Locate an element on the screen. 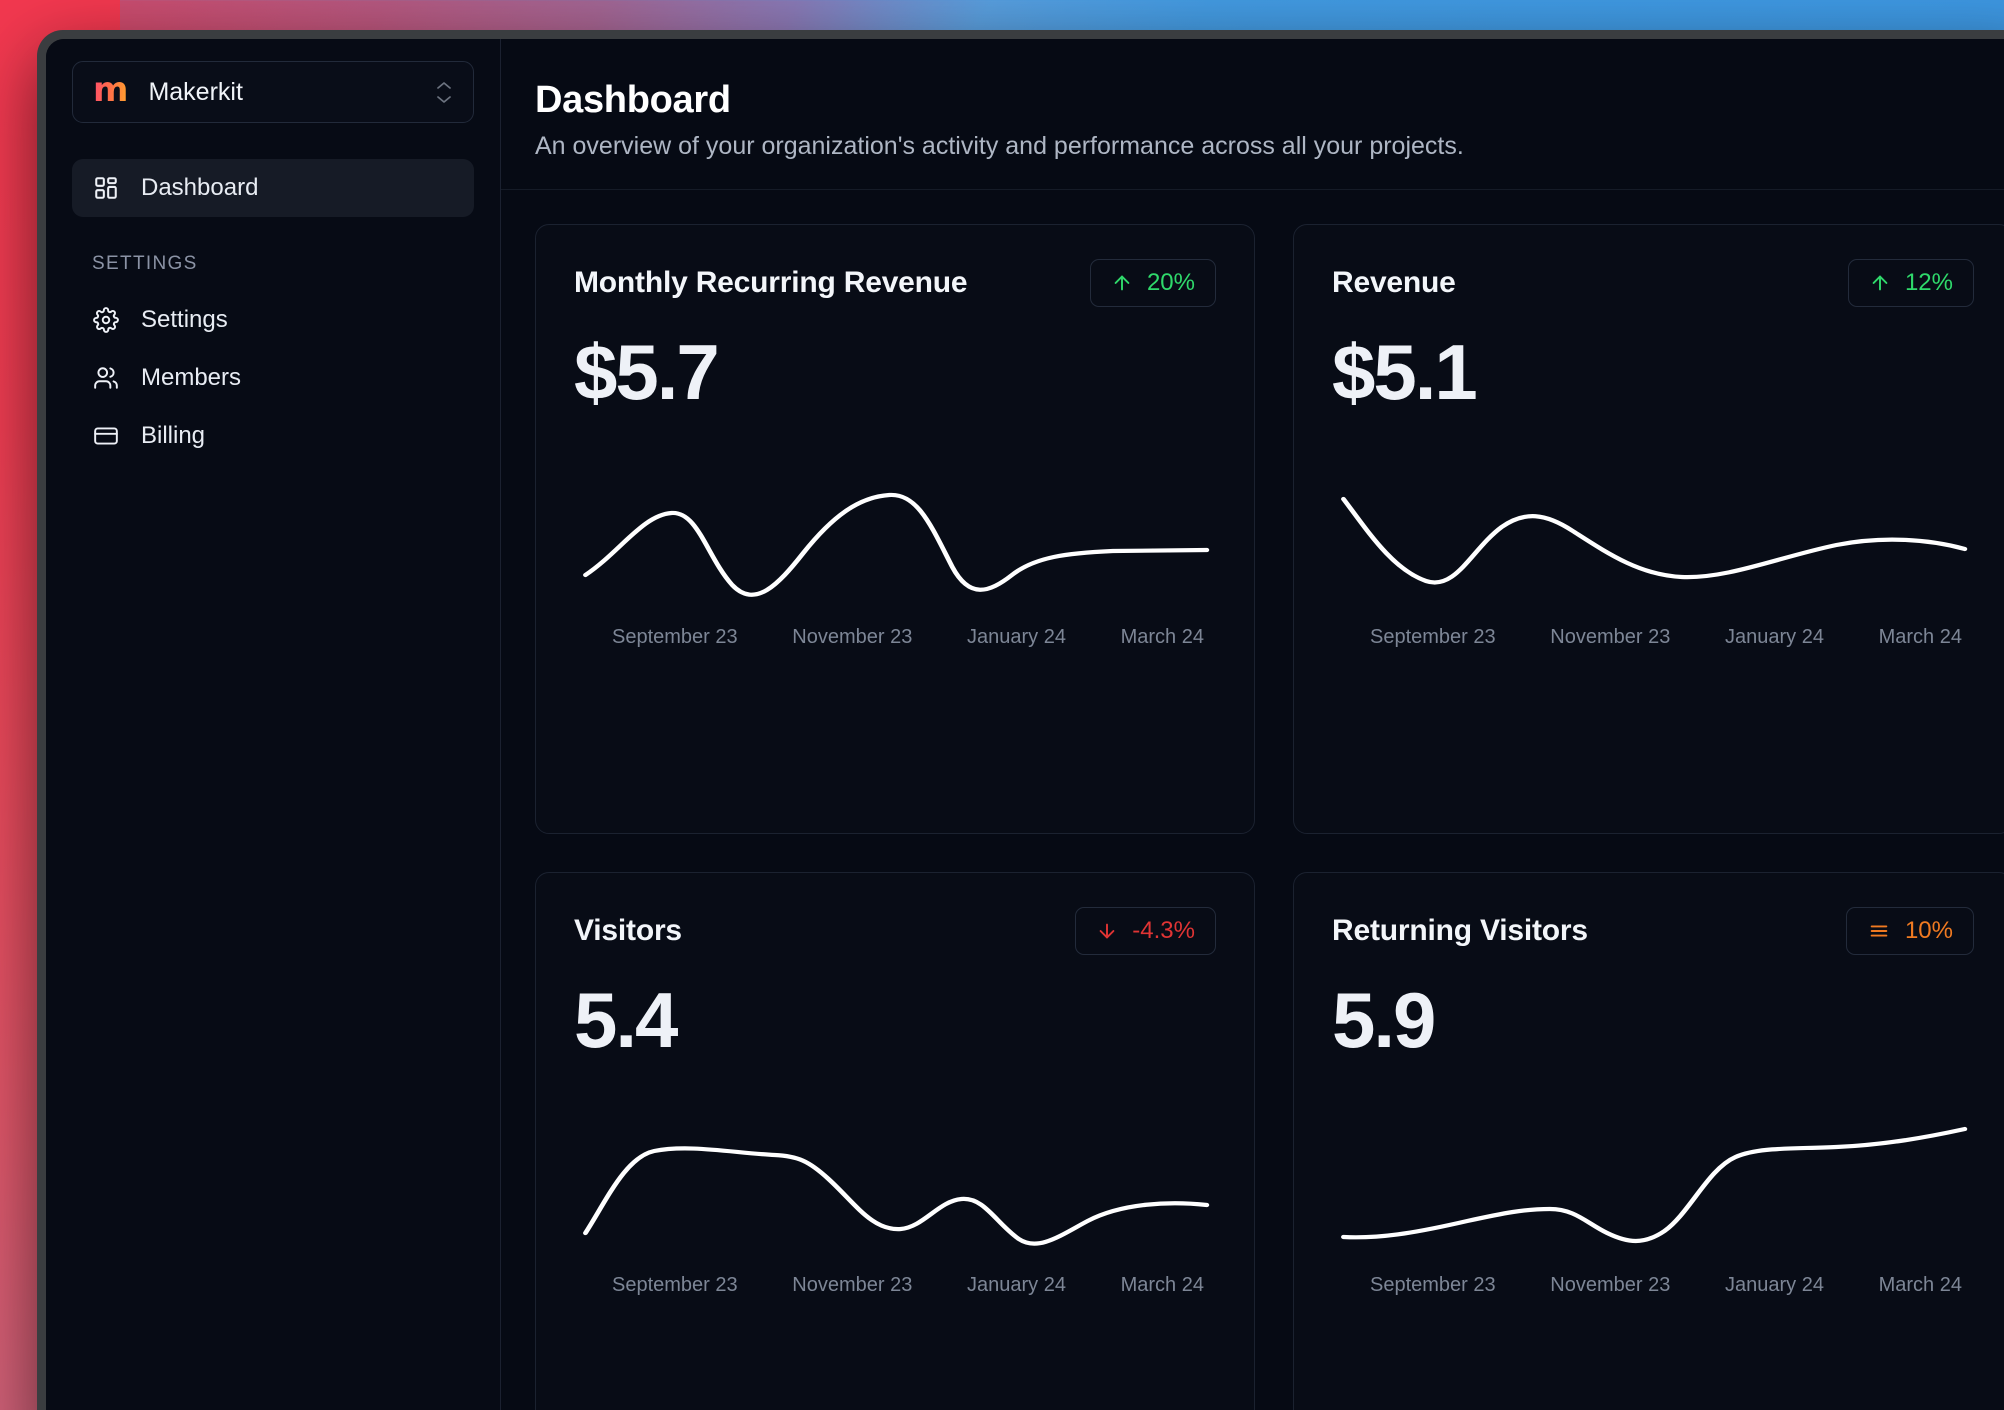 This screenshot has height=1410, width=2004. team-switcher: m Makerkit is located at coordinates (273, 92).